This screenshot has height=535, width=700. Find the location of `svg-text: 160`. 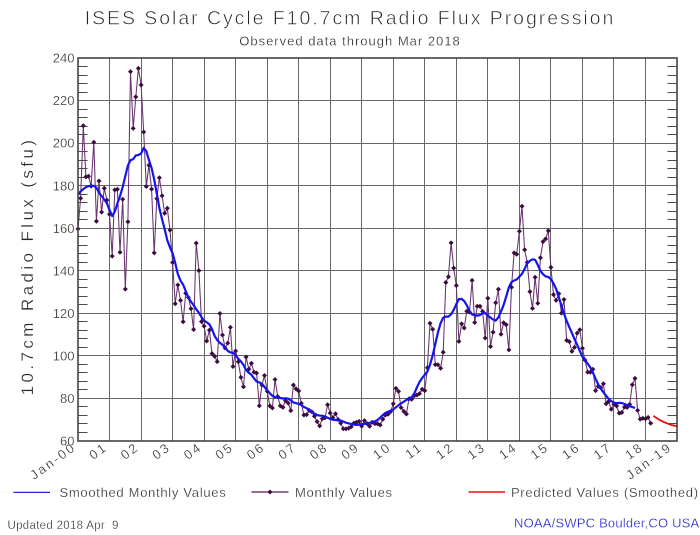

svg-text: 160 is located at coordinates (64, 228).